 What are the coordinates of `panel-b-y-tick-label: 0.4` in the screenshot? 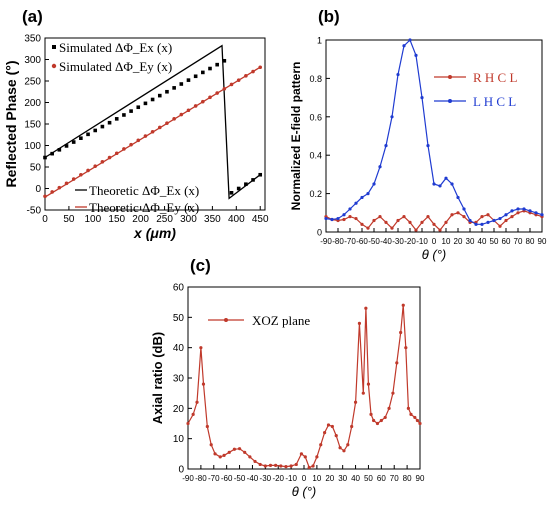 It's located at (315, 156).